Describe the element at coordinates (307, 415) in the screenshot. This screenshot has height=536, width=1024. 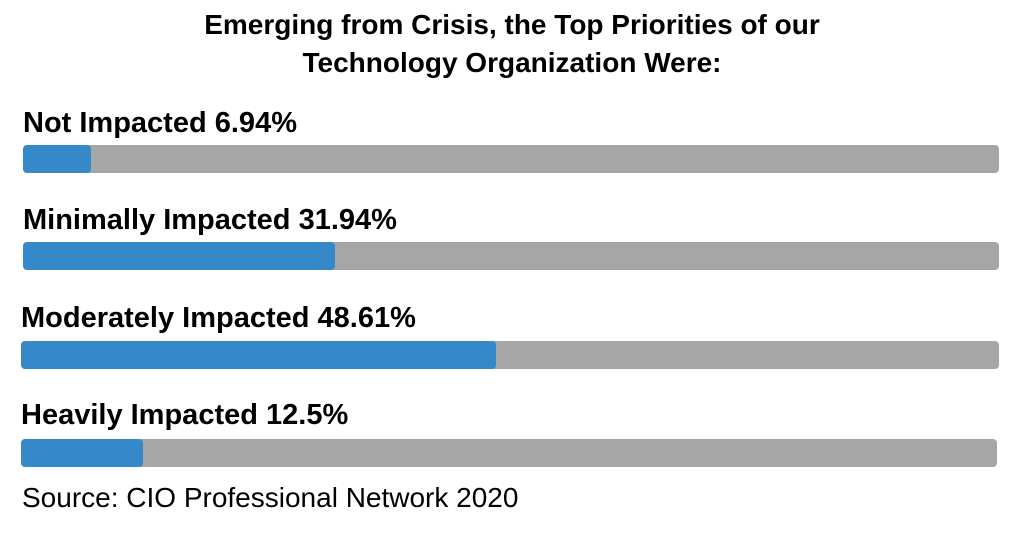
I see `bar-value-label: 12.5%` at that location.